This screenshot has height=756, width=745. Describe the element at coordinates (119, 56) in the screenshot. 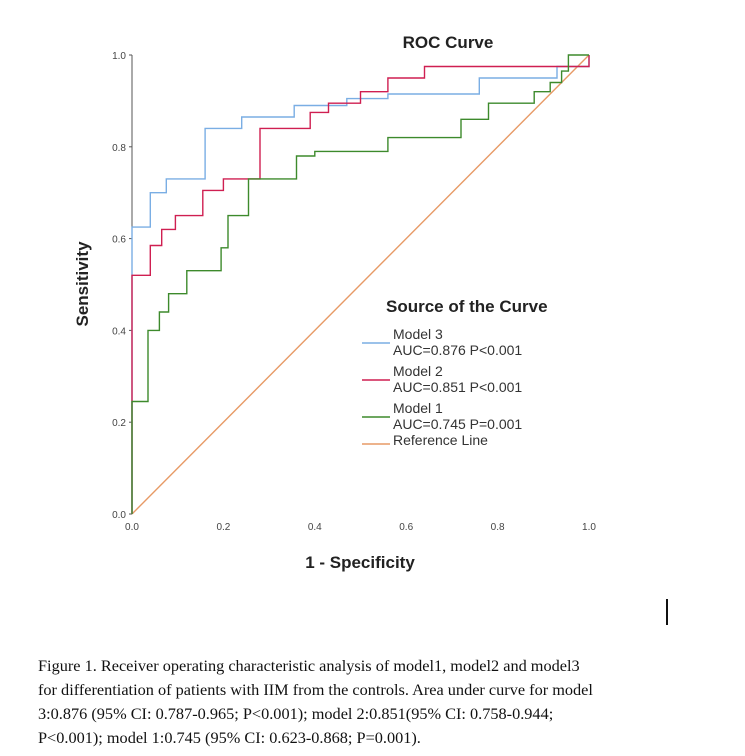

I see `y-tick-label: 1.0` at that location.